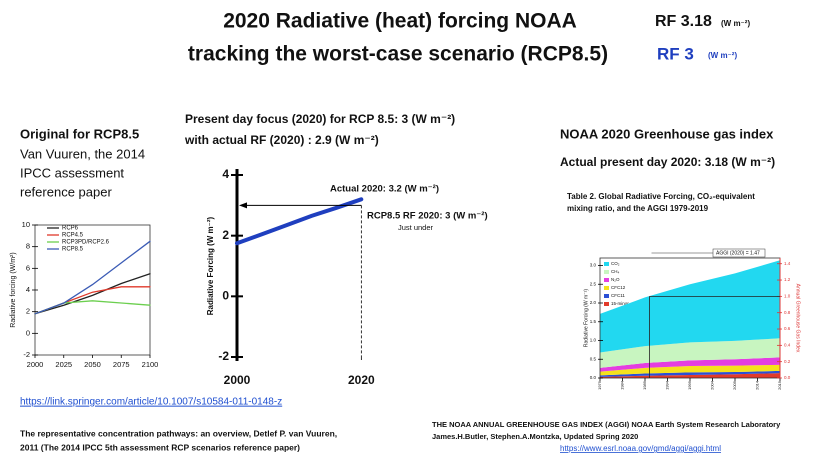 The image size is (826, 458). What do you see at coordinates (622, 385) in the screenshot?
I see `x-tick-label: 1984` at bounding box center [622, 385].